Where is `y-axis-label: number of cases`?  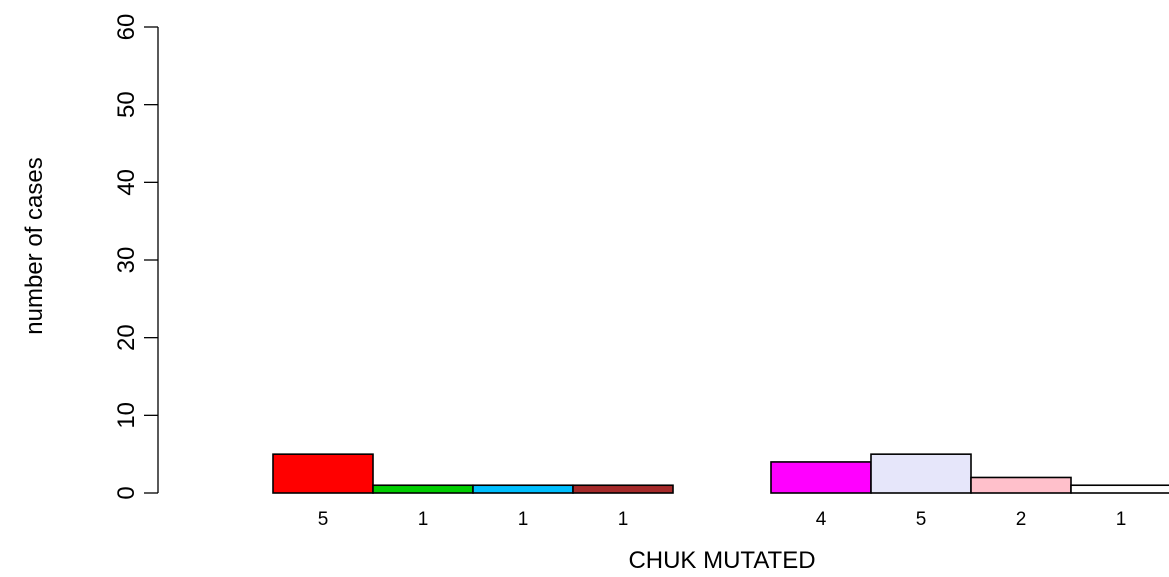 y-axis-label: number of cases is located at coordinates (34, 245).